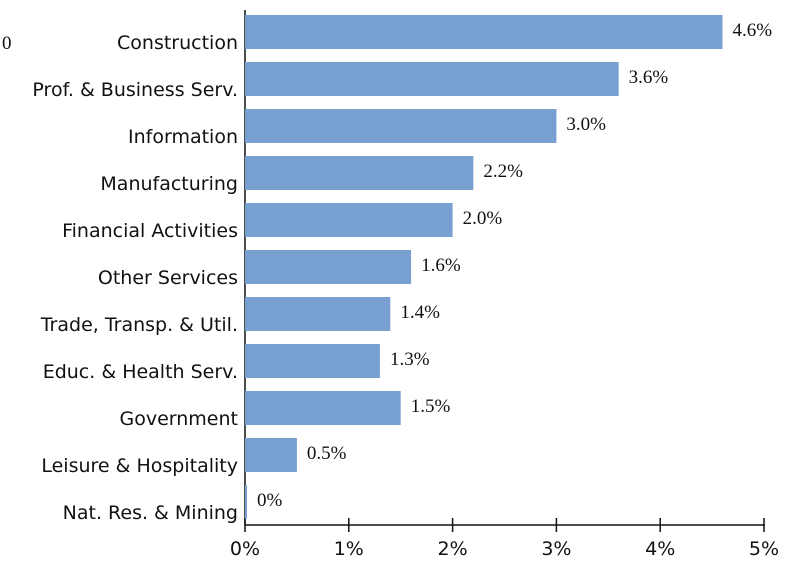 The width and height of the screenshot is (788, 561). I want to click on value-label: 4.6%, so click(752, 30).